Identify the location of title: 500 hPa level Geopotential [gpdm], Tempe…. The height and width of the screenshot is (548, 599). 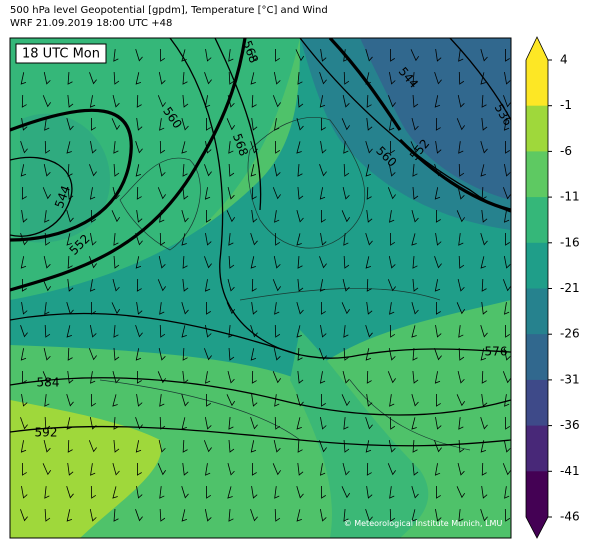
(169, 10).